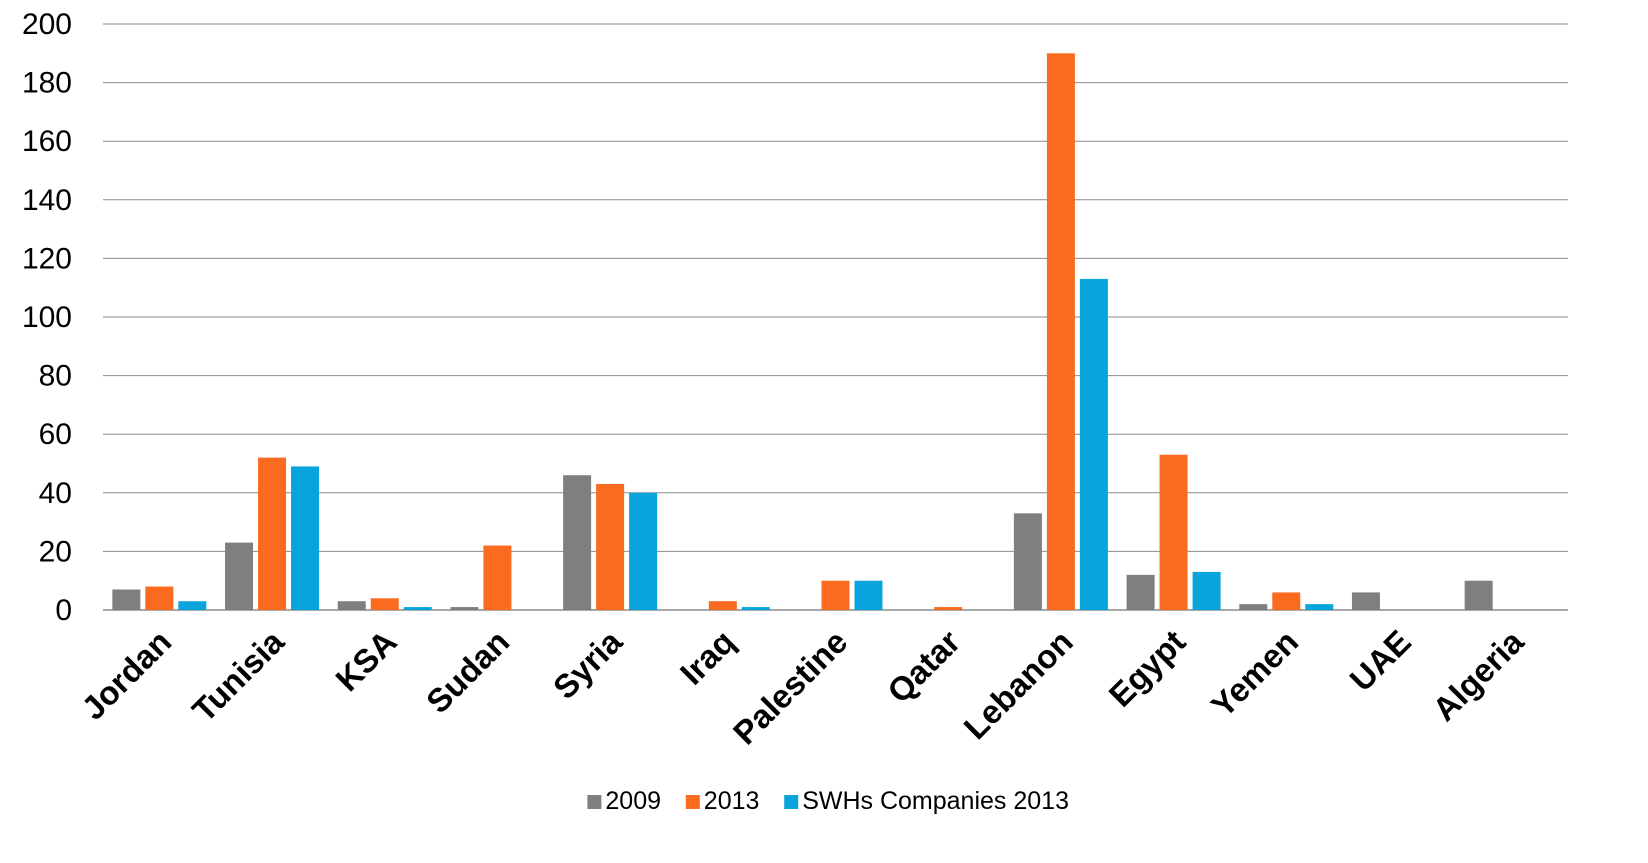  I want to click on y-tick-label: 0, so click(63, 610).